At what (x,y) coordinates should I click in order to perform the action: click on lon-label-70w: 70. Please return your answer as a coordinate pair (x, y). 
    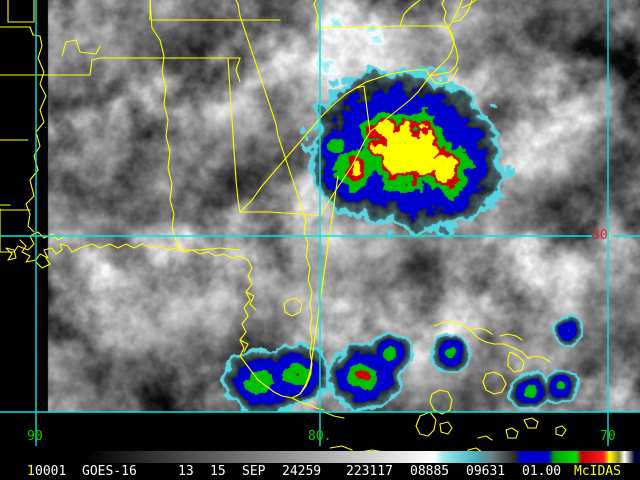
    Looking at the image, I should click on (608, 436).